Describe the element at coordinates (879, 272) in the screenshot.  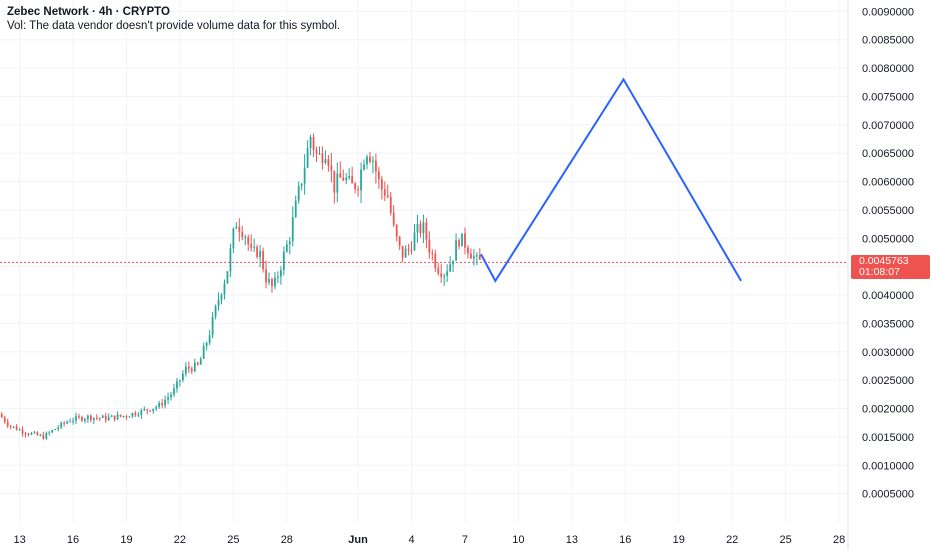
I see `bar-countdown: 01:08:07` at that location.